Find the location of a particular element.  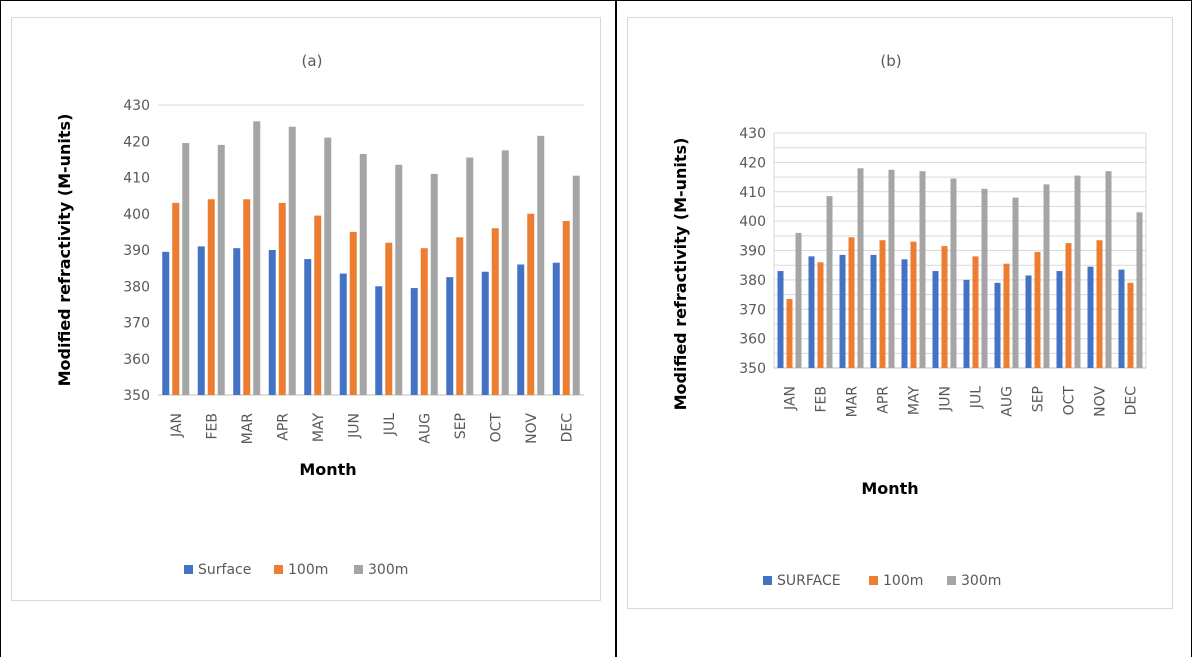

x-tick-label: NOV is located at coordinates (532, 428).